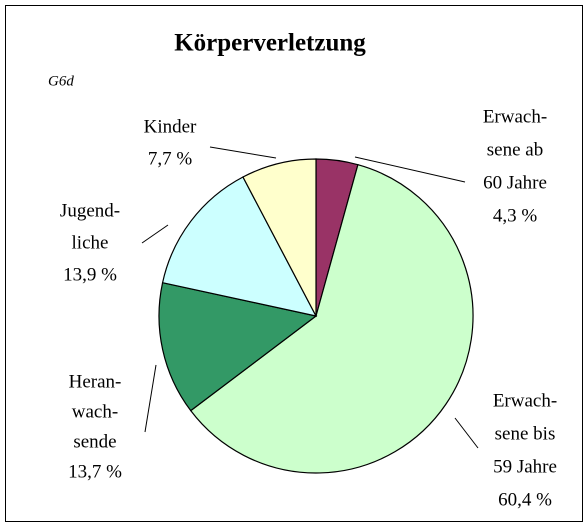 This screenshot has width=588, height=531. Describe the element at coordinates (95, 471) in the screenshot. I see `value-label: 13,7 %` at that location.